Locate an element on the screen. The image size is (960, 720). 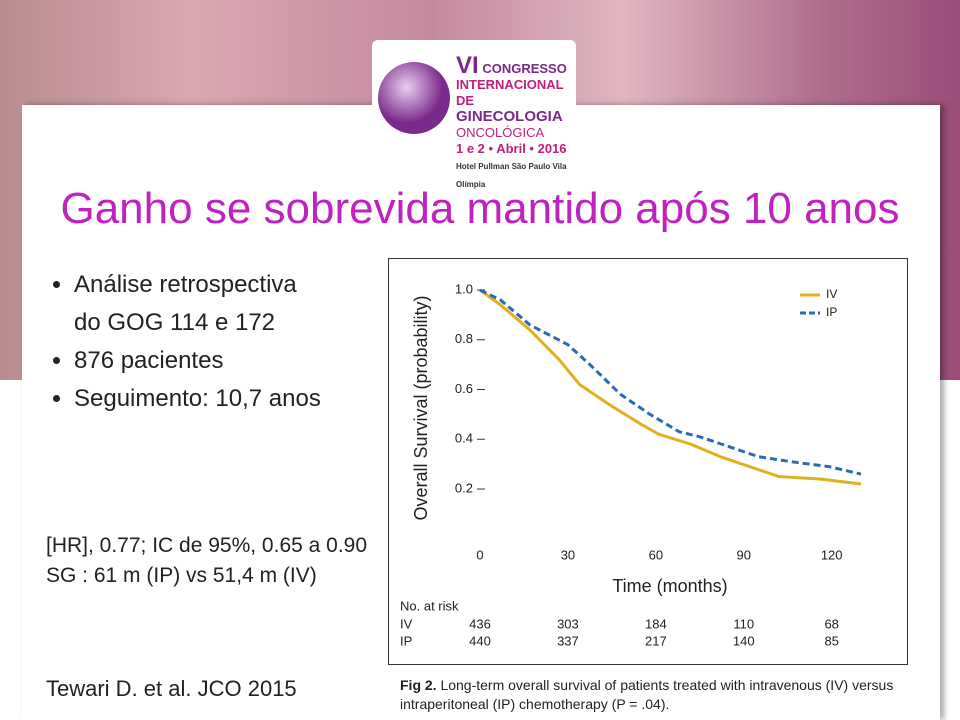
x-tick-label: 120 is located at coordinates (832, 554).